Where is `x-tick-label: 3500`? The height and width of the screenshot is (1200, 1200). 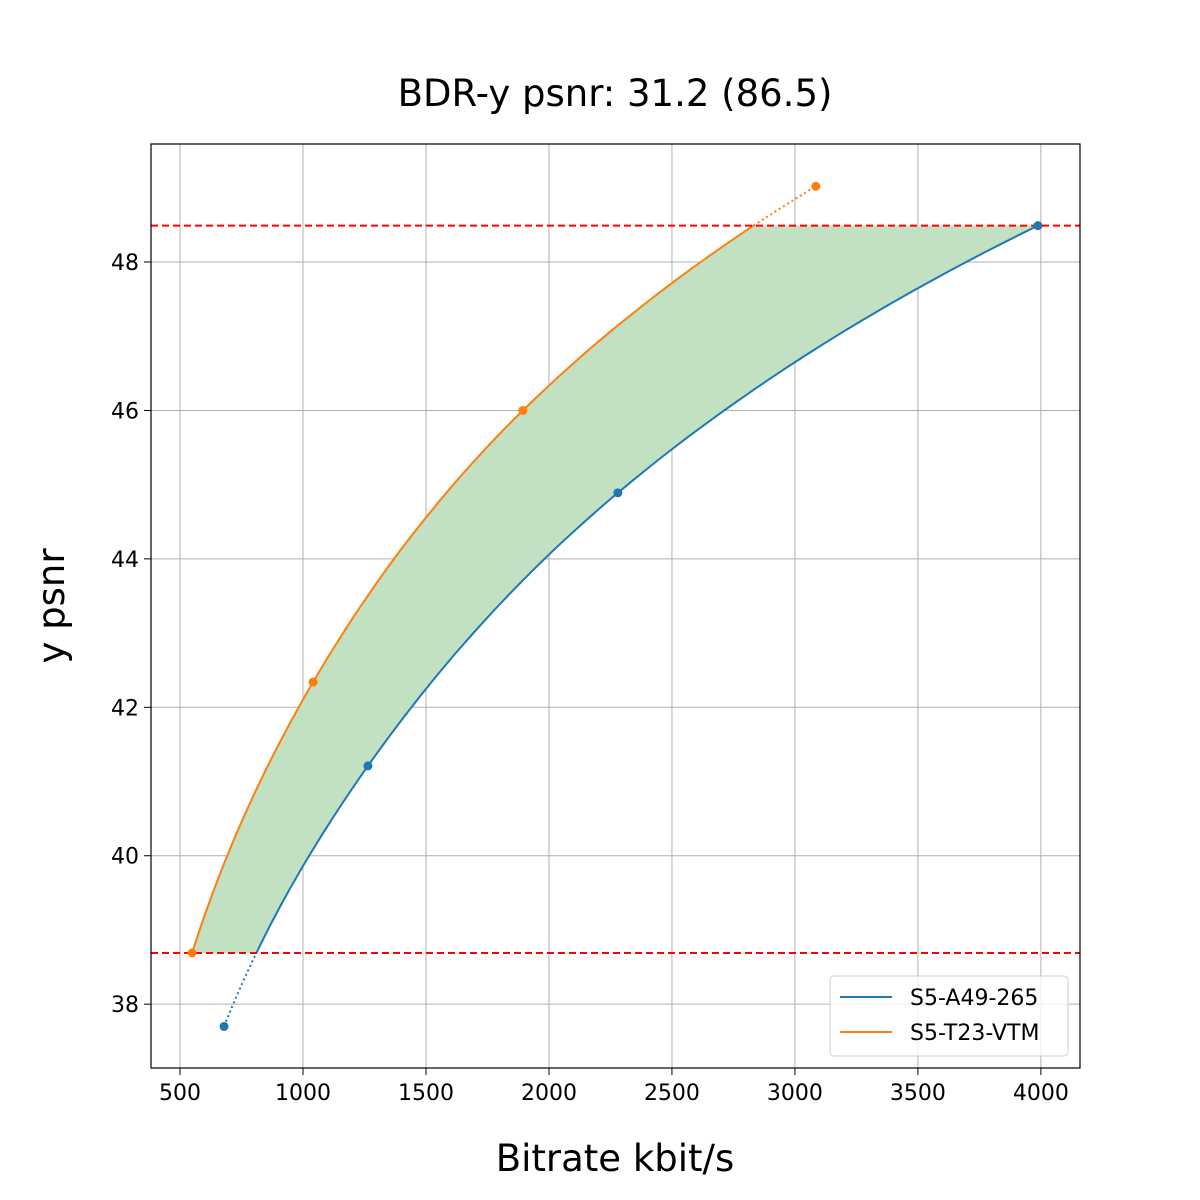 x-tick-label: 3500 is located at coordinates (918, 1093).